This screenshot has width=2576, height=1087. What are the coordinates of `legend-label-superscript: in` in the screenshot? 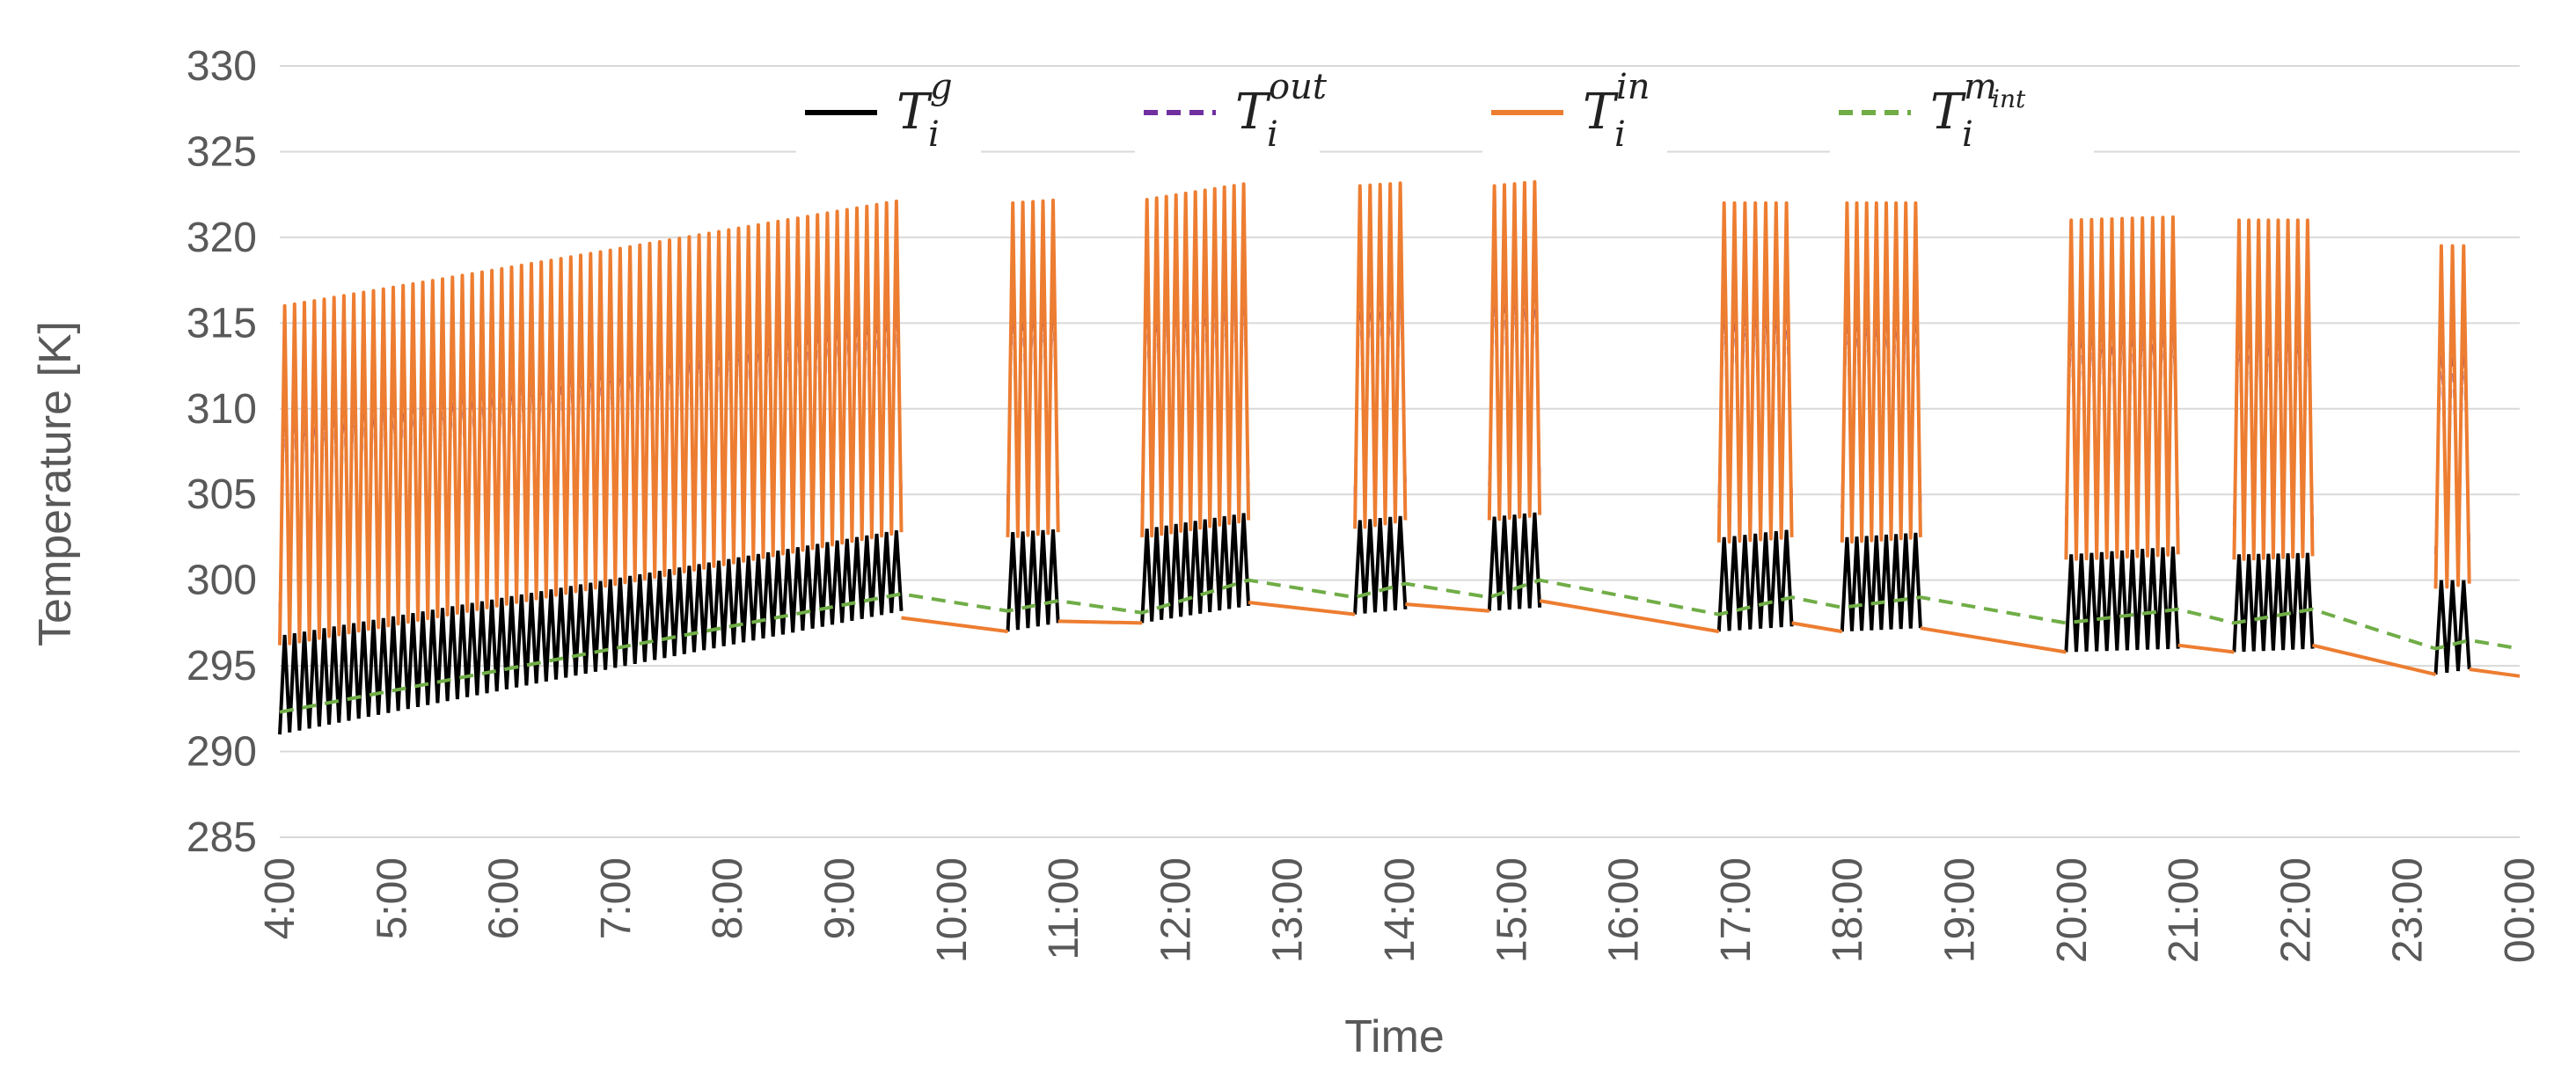 It's located at (1633, 87).